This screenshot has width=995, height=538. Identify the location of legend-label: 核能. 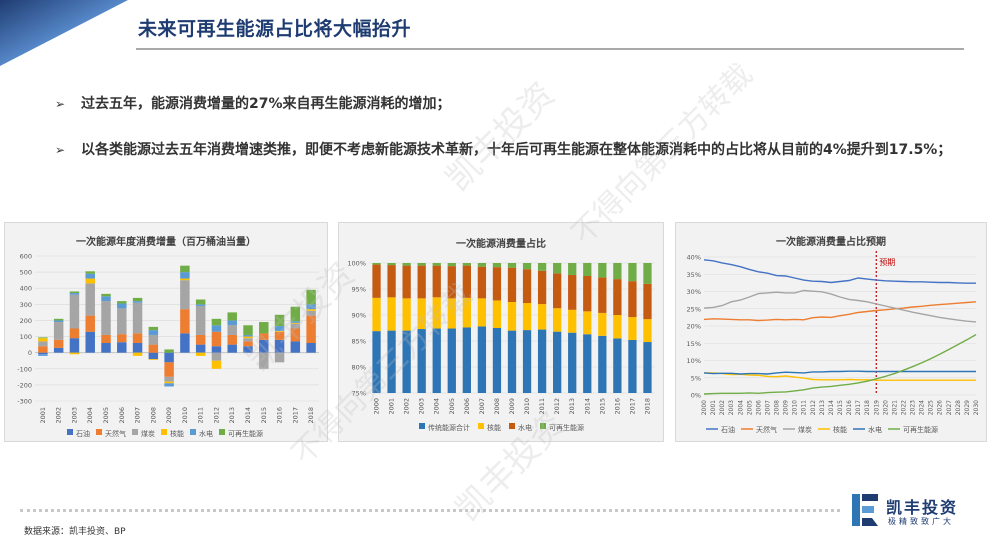
(494, 427).